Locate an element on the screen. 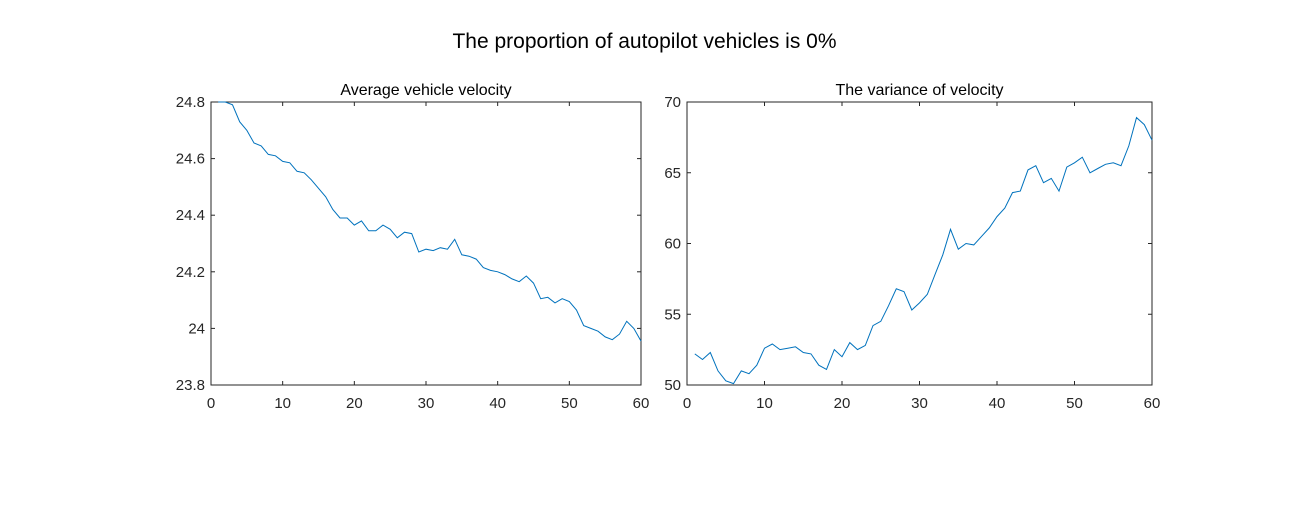 The height and width of the screenshot is (519, 1289). y-tick-label: 24.8 is located at coordinates (190, 102).